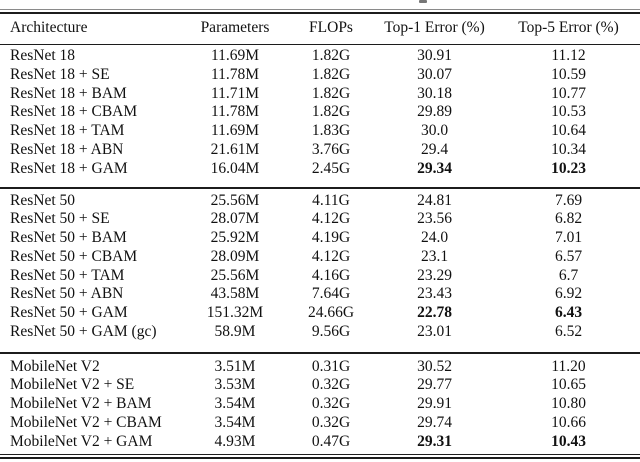 Image resolution: width=640 pixels, height=462 pixels. I want to click on cell-architecture: ResNet 50 + SE, so click(60, 219).